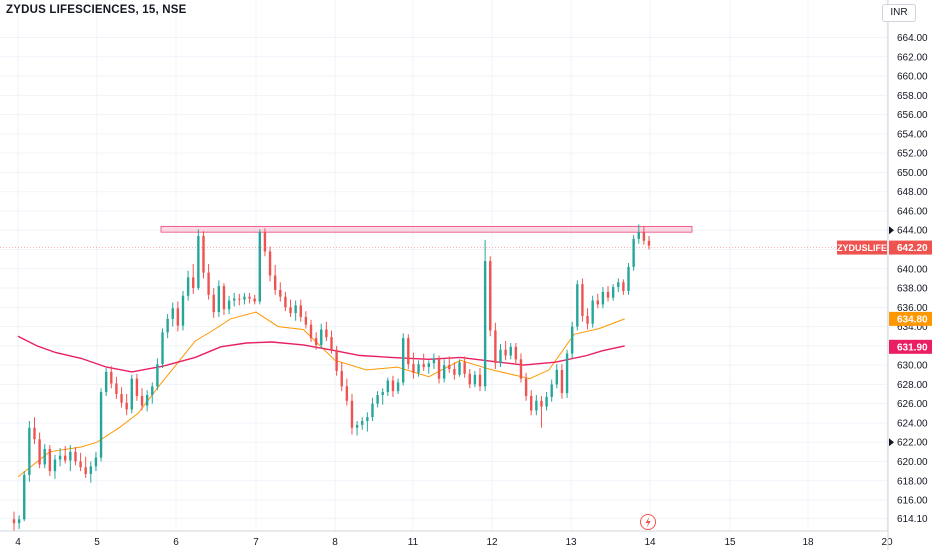 This screenshot has height=555, width=932. What do you see at coordinates (899, 13) in the screenshot?
I see `currency-button: INR` at bounding box center [899, 13].